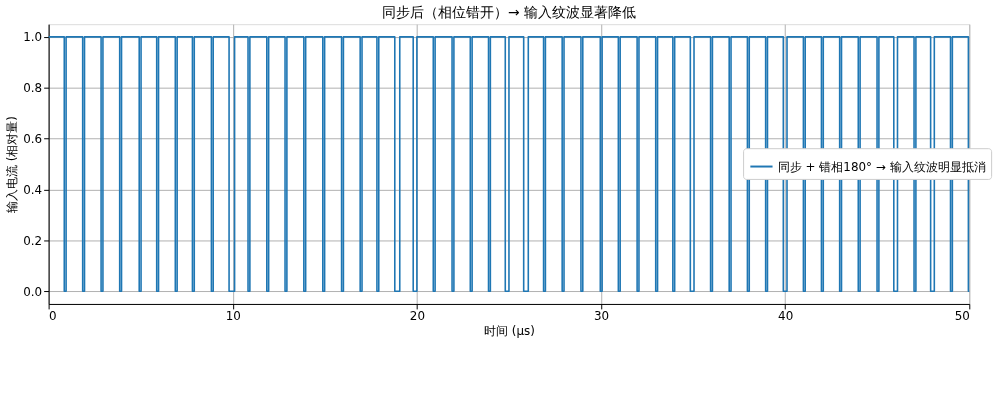  What do you see at coordinates (508, 12) in the screenshot?
I see `chart-title: 同步后（相位错开）→ 输入纹波显著降低` at bounding box center [508, 12].